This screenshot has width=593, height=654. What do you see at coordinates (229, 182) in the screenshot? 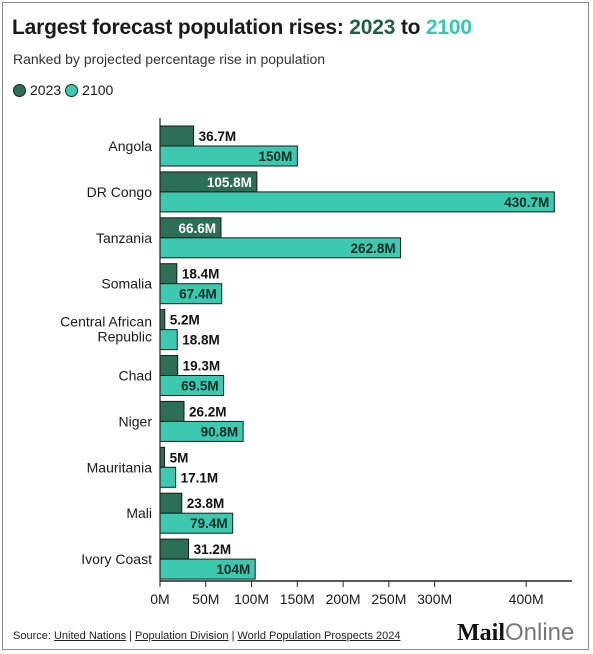
I see `data-label-2023-dr-congo: 105.8M` at bounding box center [229, 182].